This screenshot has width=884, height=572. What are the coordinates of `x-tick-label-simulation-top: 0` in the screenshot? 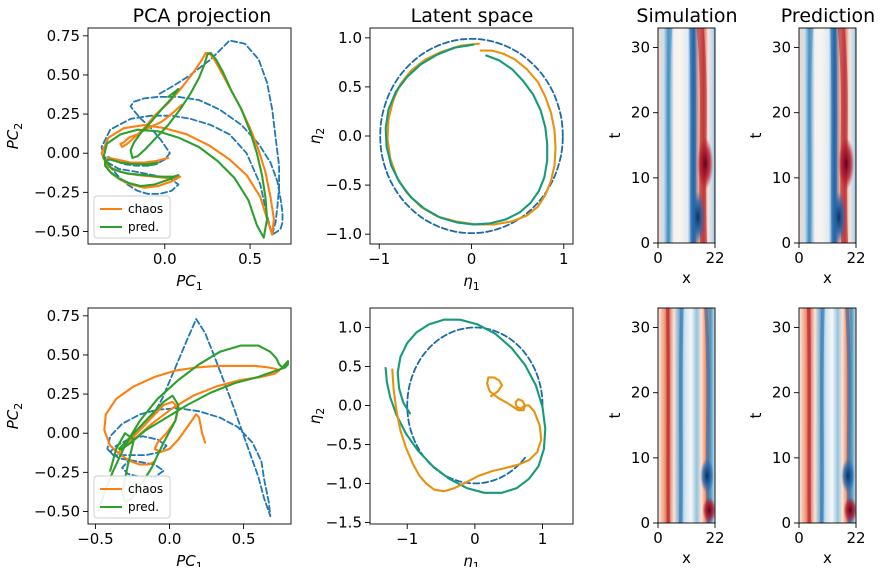 It's located at (658, 258).